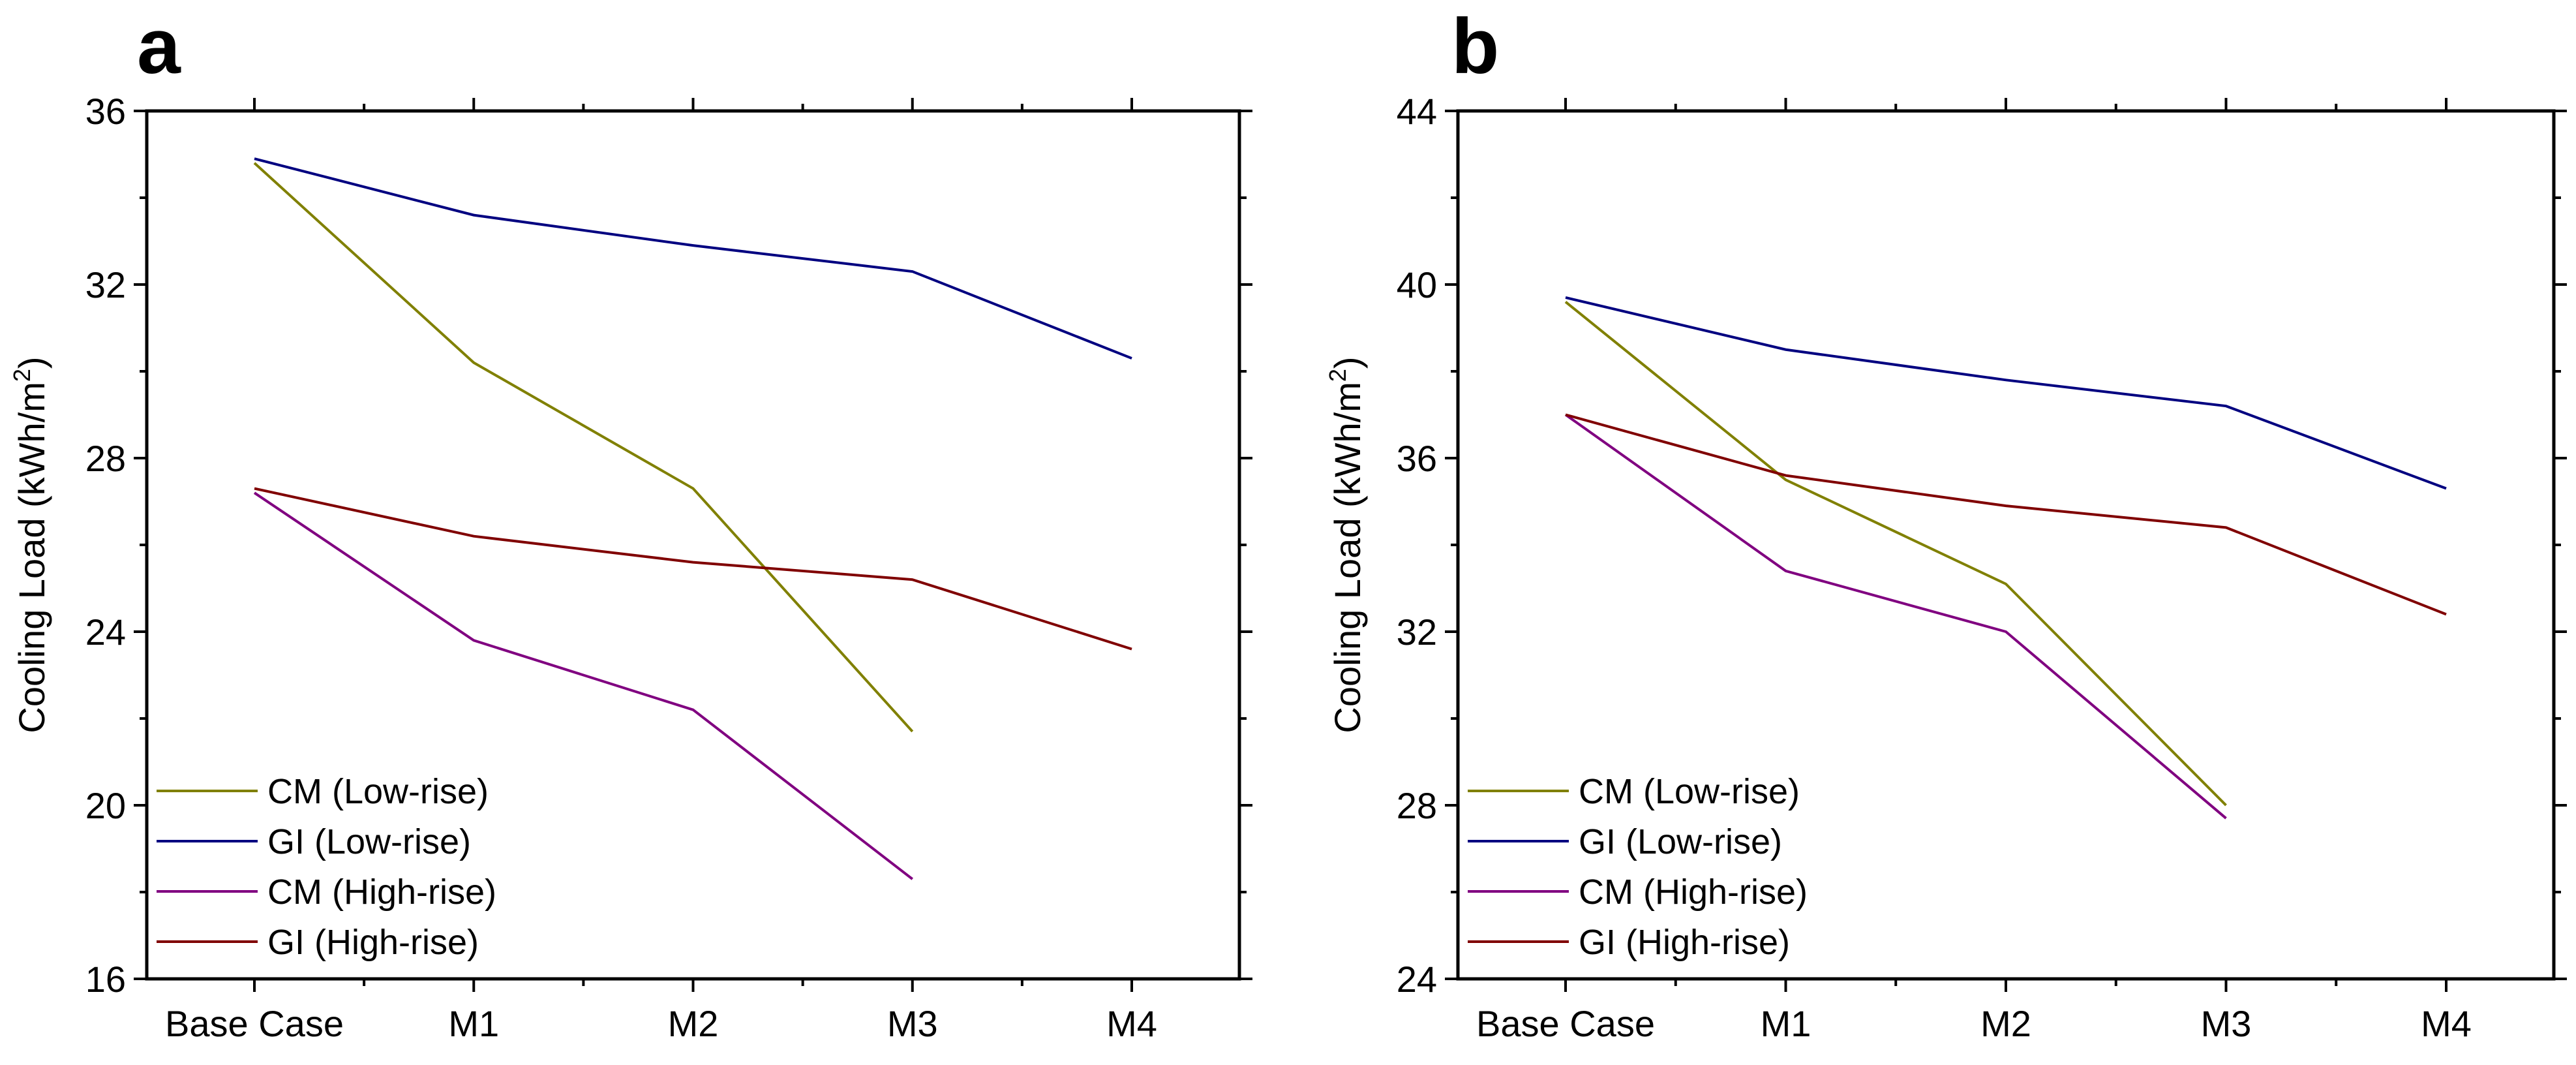 The height and width of the screenshot is (1065, 2576). I want to click on y-tick-label: 44, so click(1417, 111).